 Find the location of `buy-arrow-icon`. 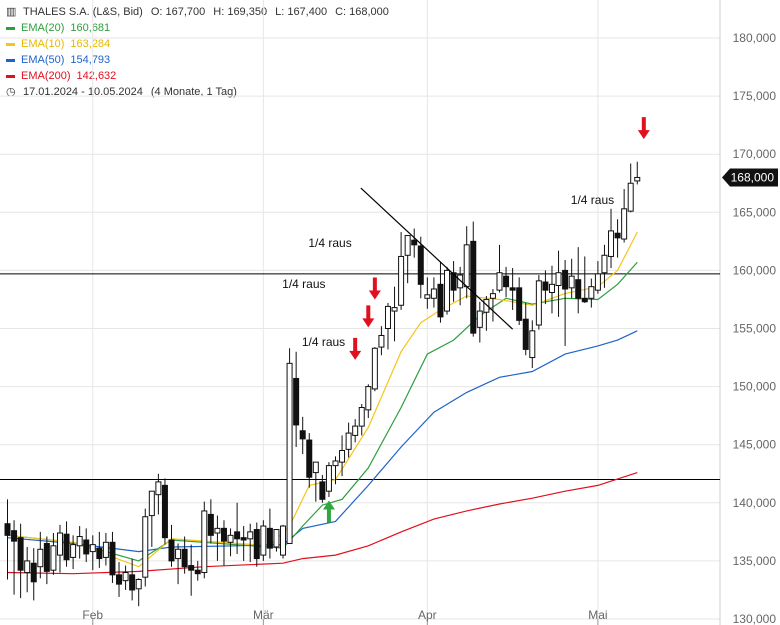

buy-arrow-icon is located at coordinates (328, 511).